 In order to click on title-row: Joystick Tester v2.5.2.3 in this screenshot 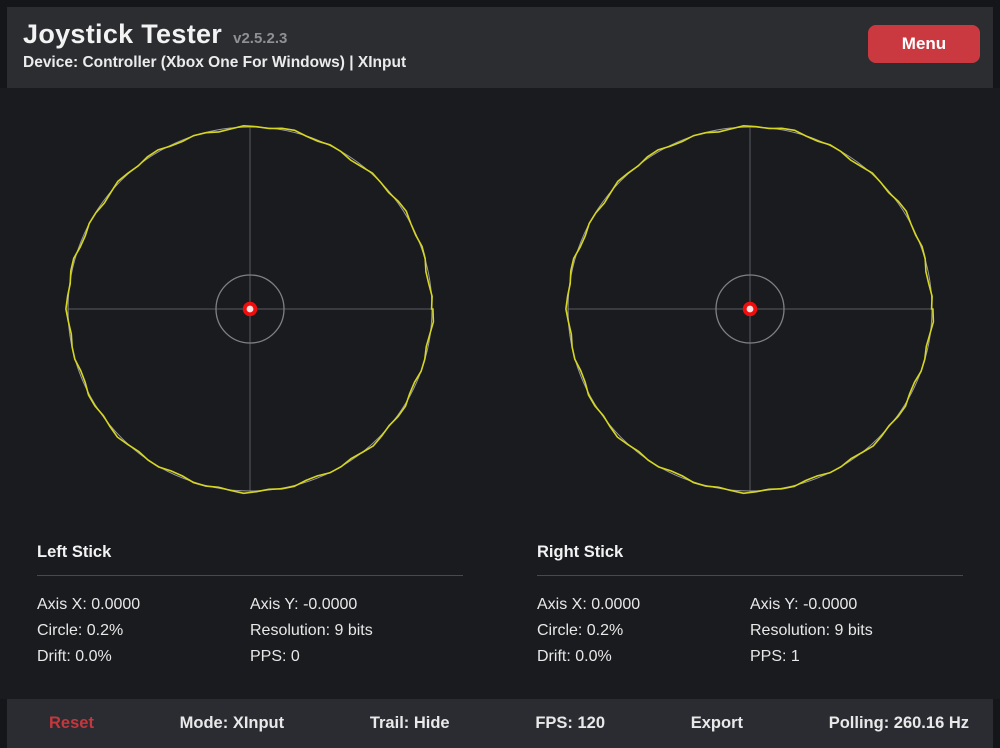, I will do `click(155, 34)`.